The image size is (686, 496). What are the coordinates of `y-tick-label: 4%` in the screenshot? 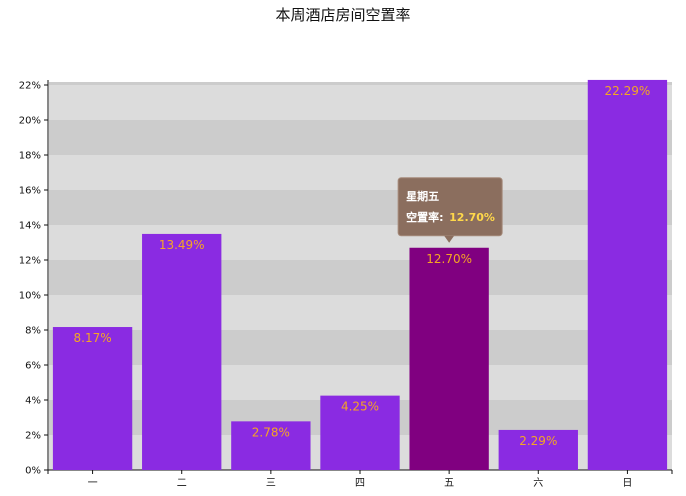 It's located at (33, 401).